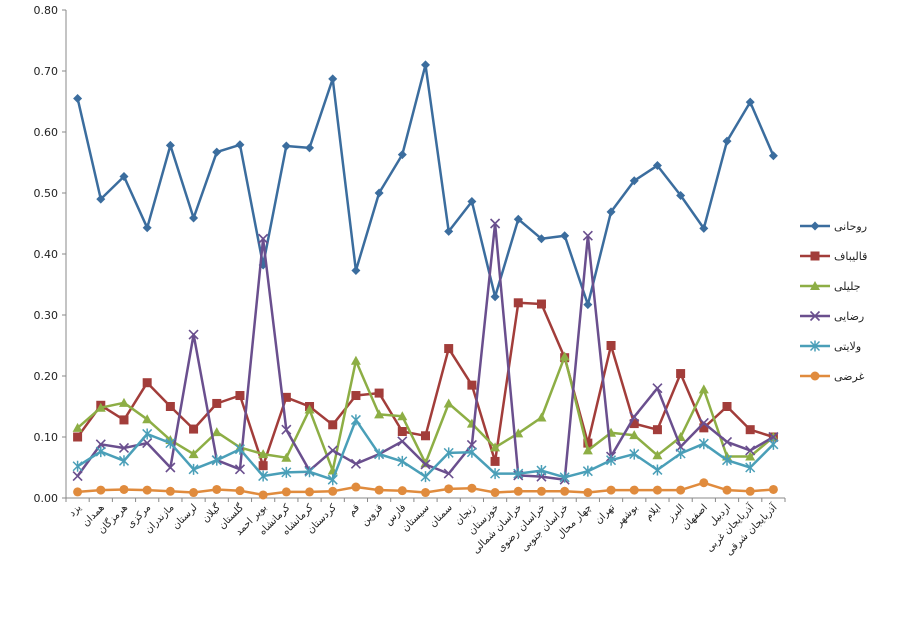  What do you see at coordinates (847, 346) in the screenshot?
I see `legend-label: ولایتی` at bounding box center [847, 346].